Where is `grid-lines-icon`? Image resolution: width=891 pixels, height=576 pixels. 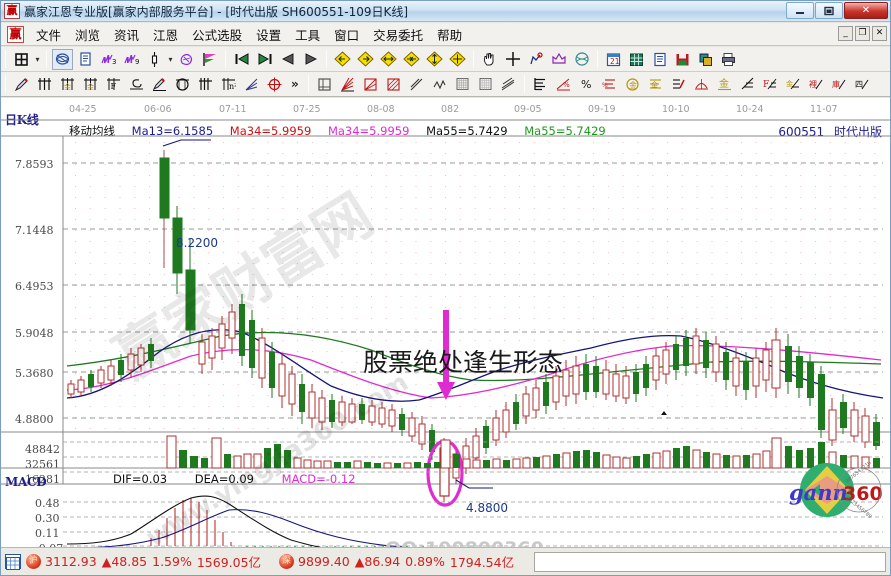
grid-lines-icon is located at coordinates (44, 84).